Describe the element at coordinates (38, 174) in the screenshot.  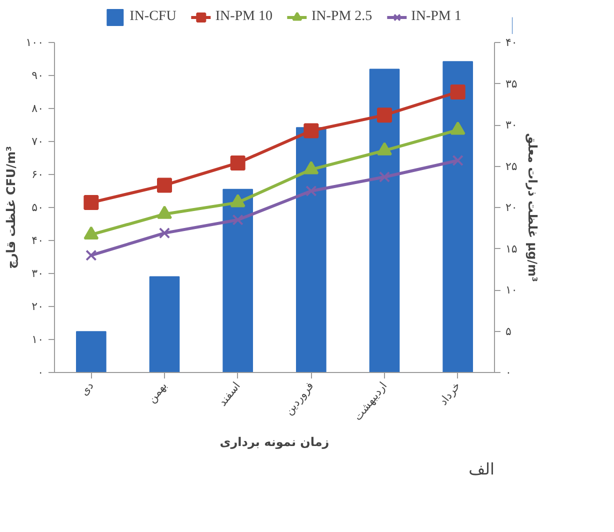
I see `y-tick-label: ۶۰` at that location.